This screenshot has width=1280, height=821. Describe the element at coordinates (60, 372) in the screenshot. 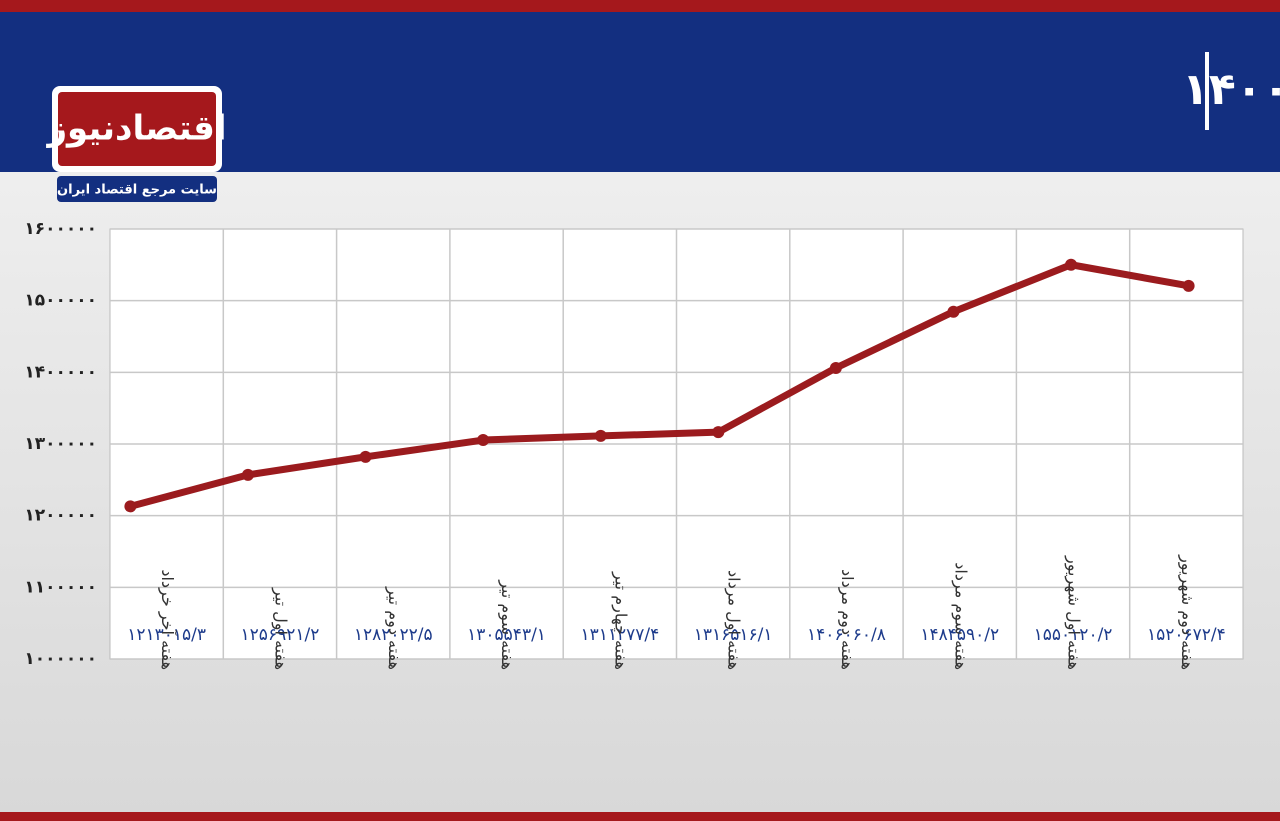

I see `y-tick-label: ۱۴۰۰۰۰۰` at that location.